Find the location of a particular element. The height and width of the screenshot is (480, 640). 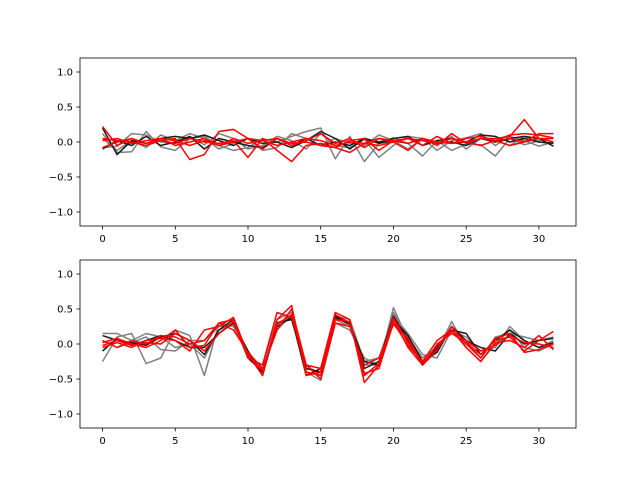

bottom-y-tick-label-1: −0.5 is located at coordinates (61, 380).